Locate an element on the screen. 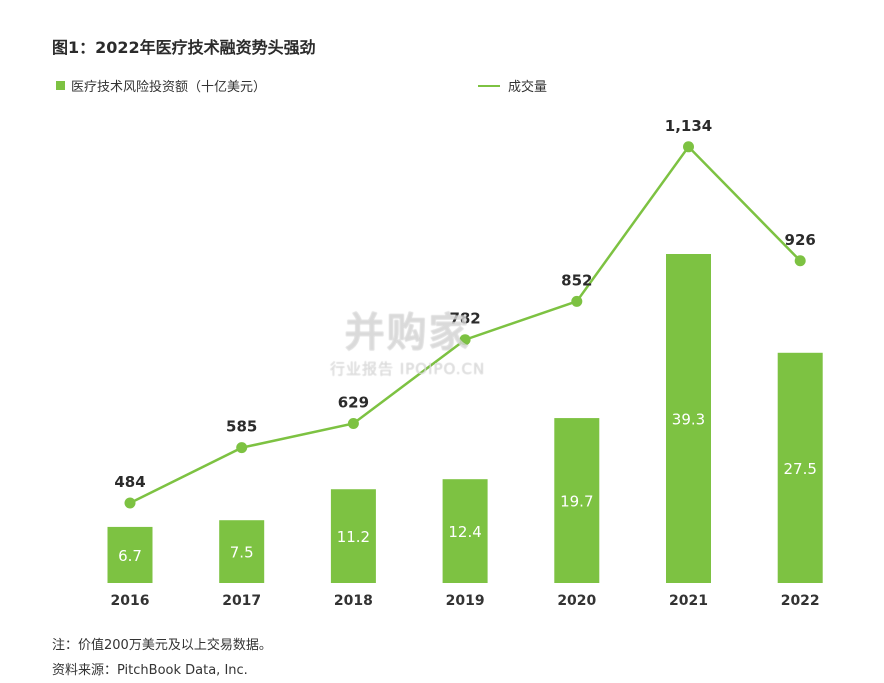 The height and width of the screenshot is (683, 884). bar-label-2018: 11.2 is located at coordinates (353, 537).